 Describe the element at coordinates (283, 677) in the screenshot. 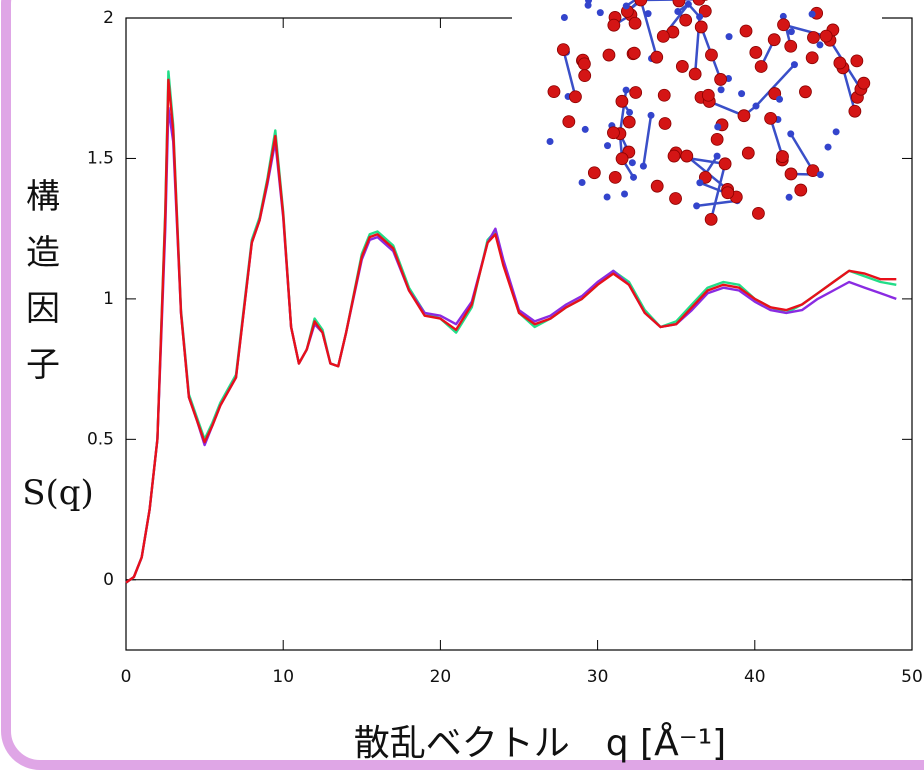

I see `x-tick-label: 10` at that location.